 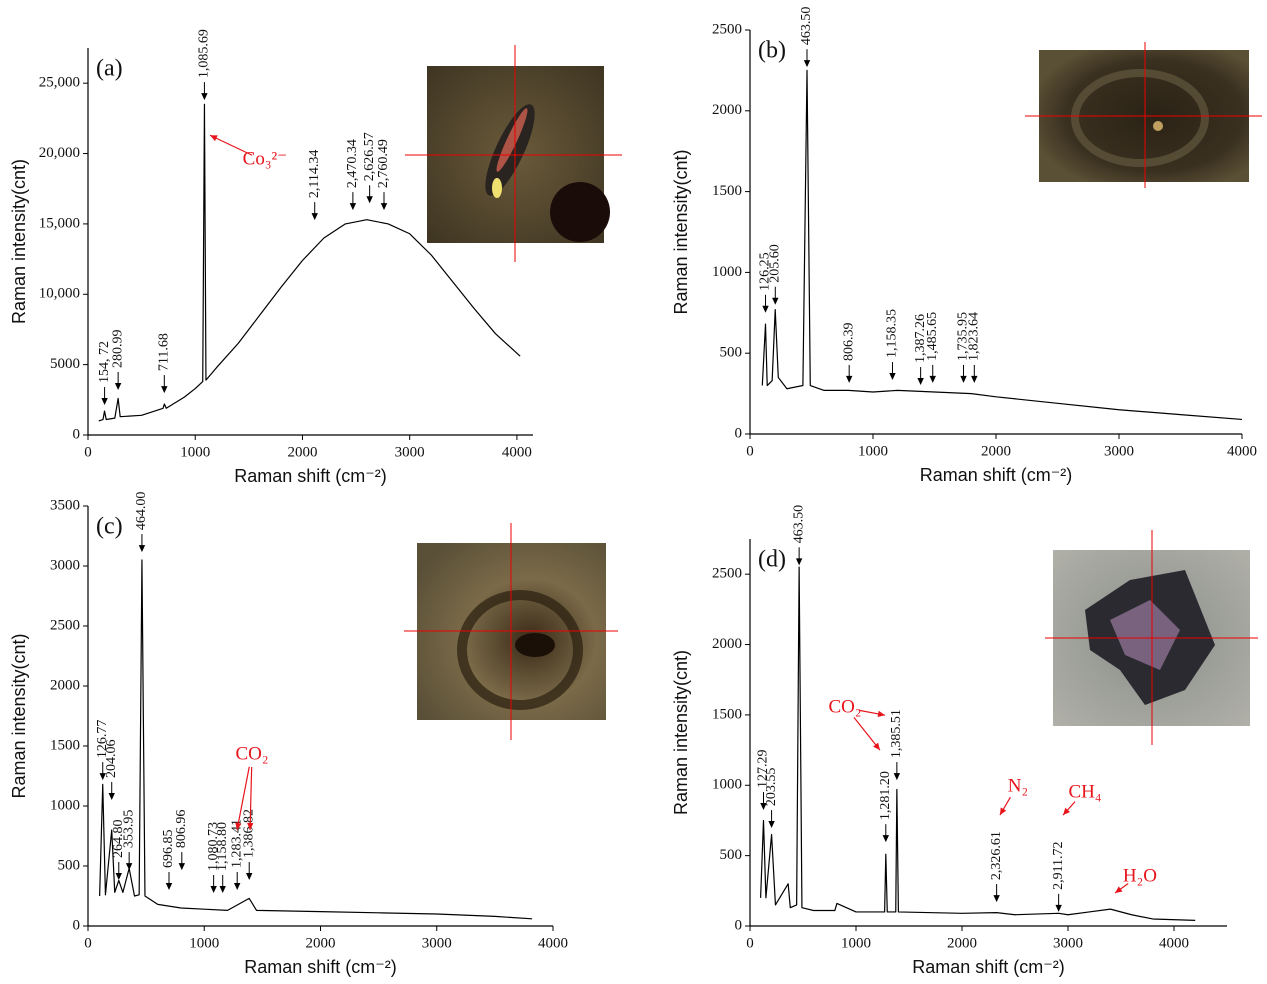 What do you see at coordinates (65, 364) in the screenshot?
I see `y-tick-label: 5000` at bounding box center [65, 364].